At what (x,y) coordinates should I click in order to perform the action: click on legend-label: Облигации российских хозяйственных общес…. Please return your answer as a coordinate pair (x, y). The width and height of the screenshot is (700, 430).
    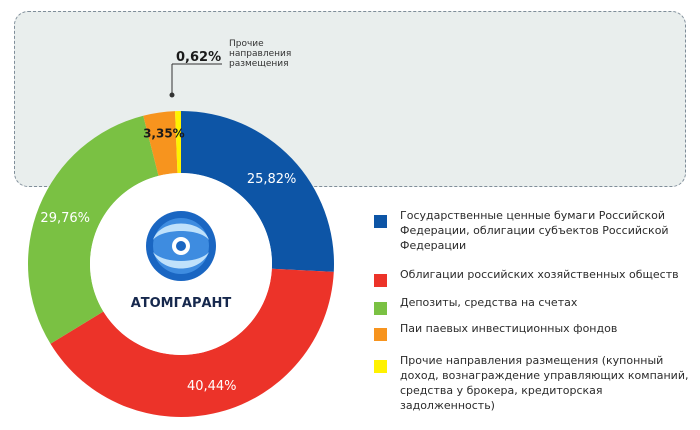
    Looking at the image, I should click on (539, 274).